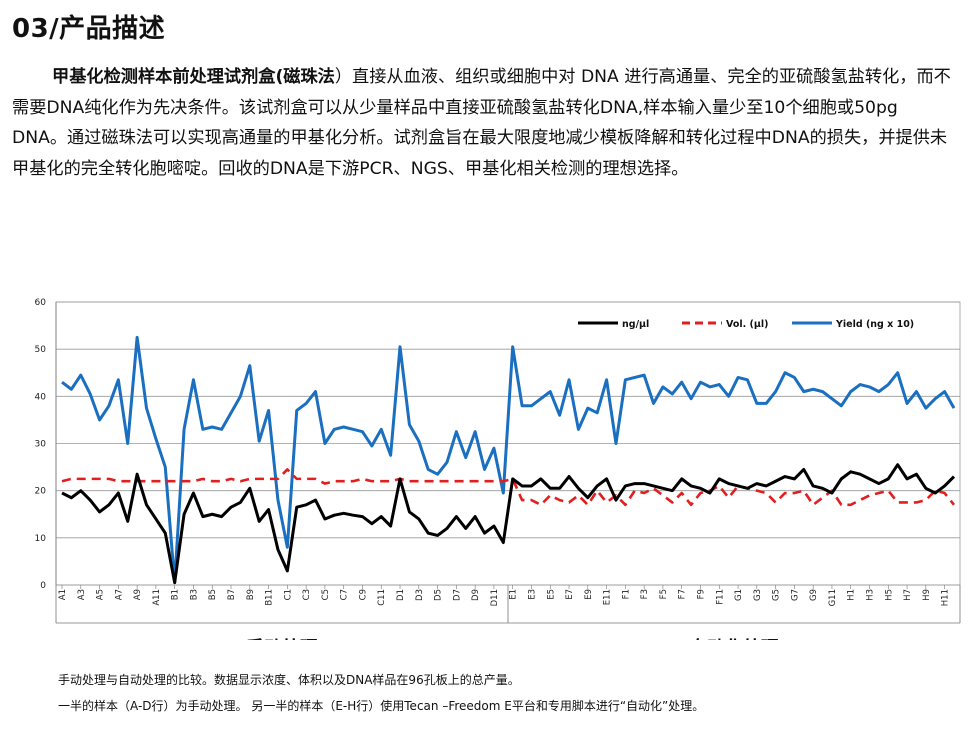  Describe the element at coordinates (626, 594) in the screenshot. I see `x-tick-label: F1` at that location.